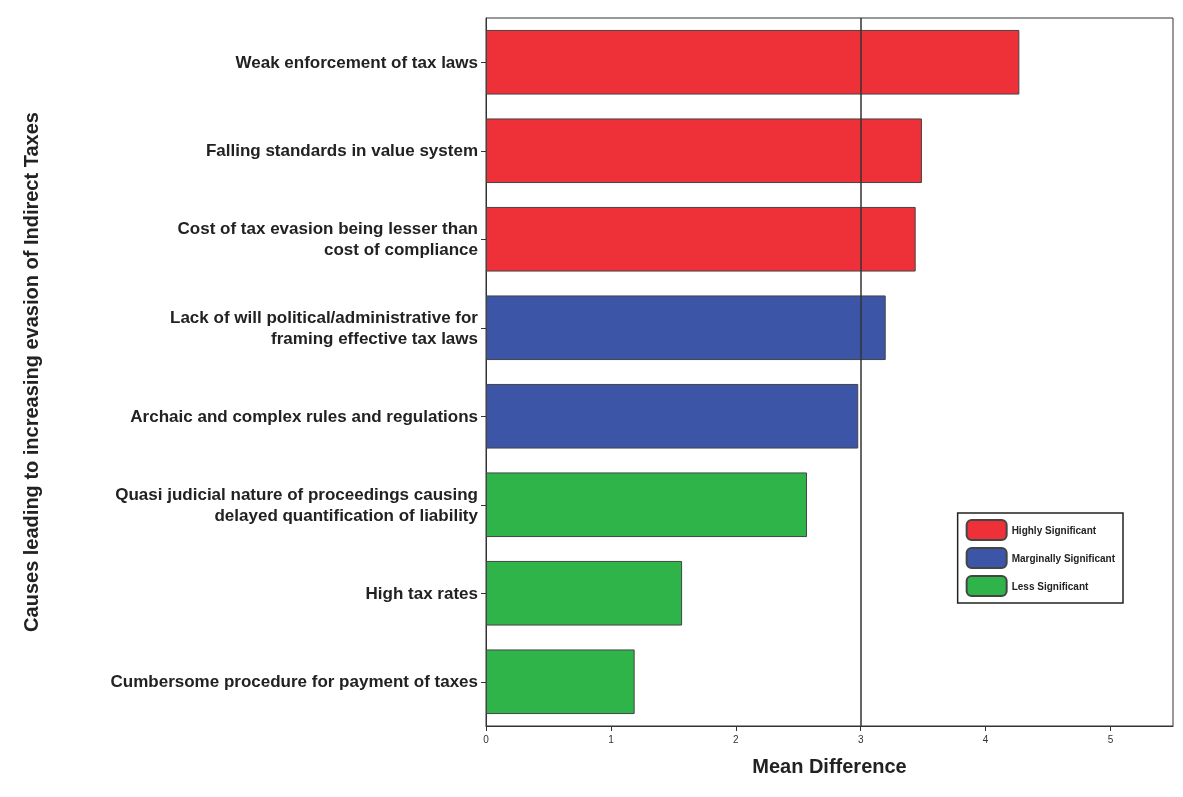  I want to click on y-tick-label: Cumbersome procedure for payment of taxes, so click(294, 682).